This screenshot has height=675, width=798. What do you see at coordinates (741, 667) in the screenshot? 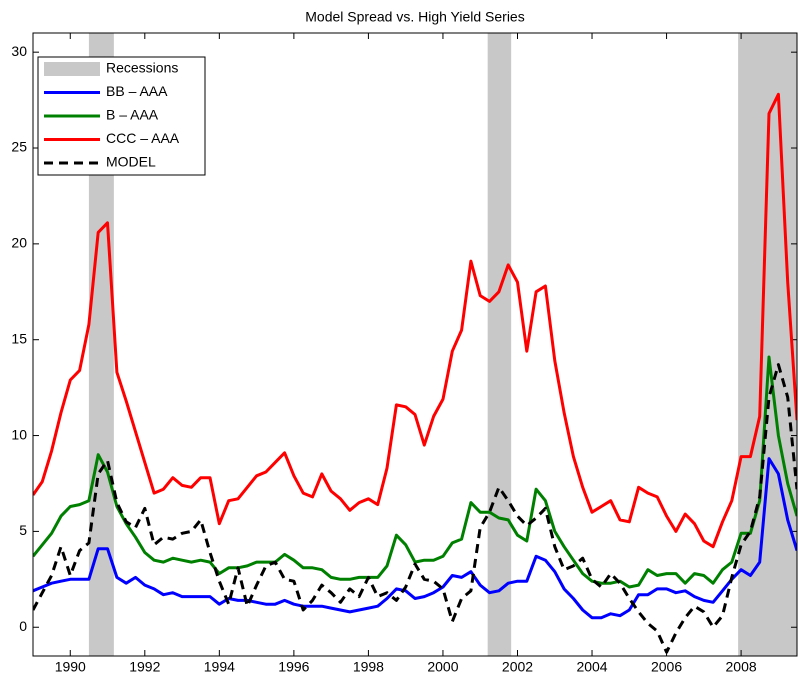
I see `x-tick-label: 2008` at bounding box center [741, 667].